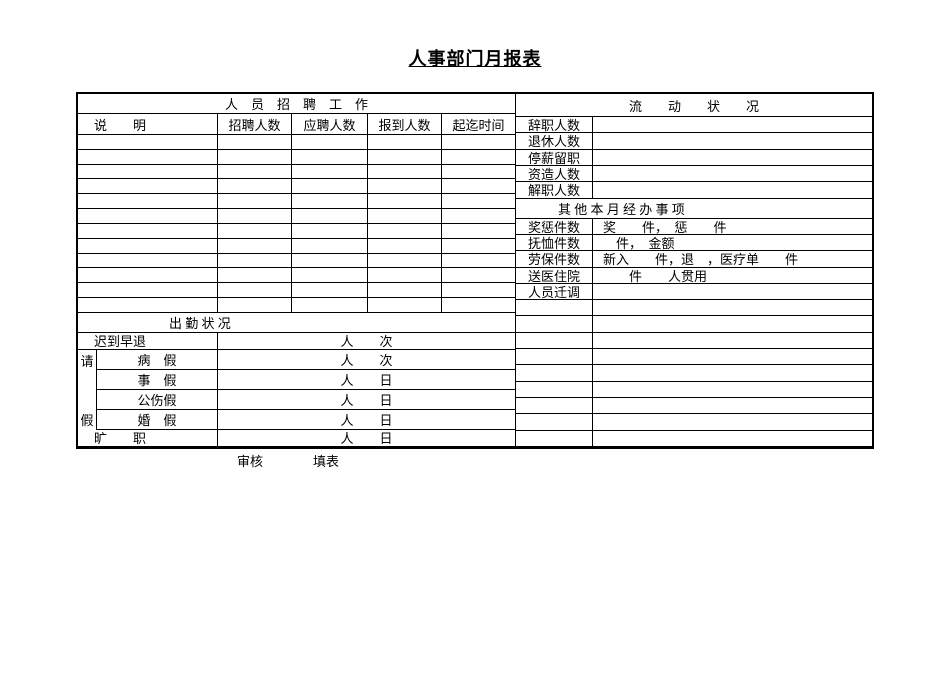 Image resolution: width=950 pixels, height=673 pixels. What do you see at coordinates (655, 275) in the screenshot?
I see `hospitalization-value: 件 人贯用` at bounding box center [655, 275].